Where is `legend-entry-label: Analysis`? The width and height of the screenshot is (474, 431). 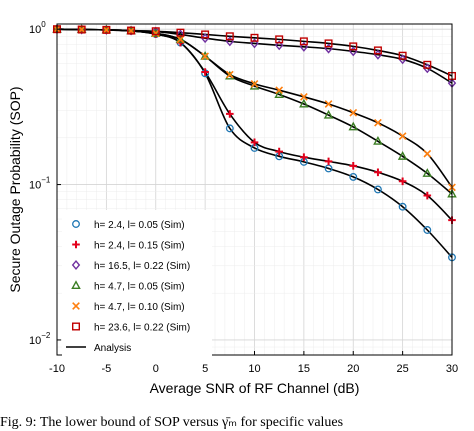
legend-entry-label: Analysis is located at coordinates (112, 348).